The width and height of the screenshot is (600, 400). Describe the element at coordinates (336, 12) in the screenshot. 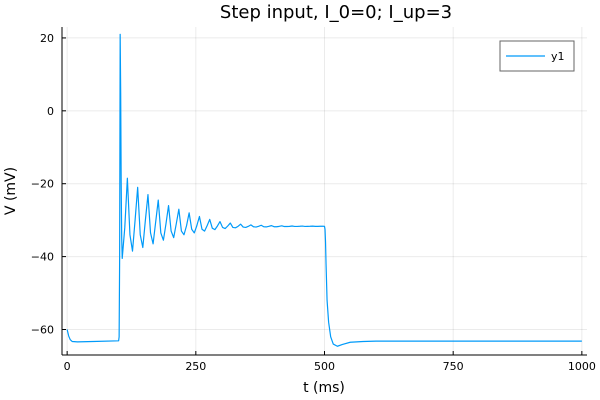

I see `chart-title: Step input, I_0=0; I_up=3` at that location.